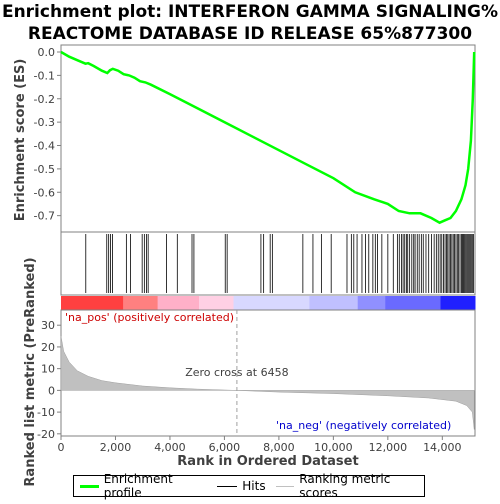 Image resolution: width=500 pixels, height=504 pixels. I want to click on neg-correlated-label: 'na_neg' (negatively correlated), so click(363, 425).